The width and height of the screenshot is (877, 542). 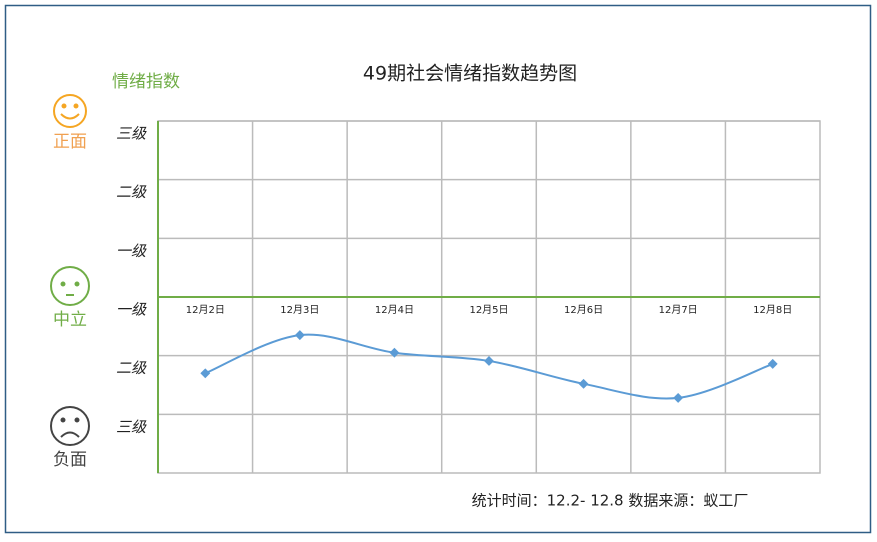 I want to click on x-tick-label: 12月8日, so click(x=772, y=310).